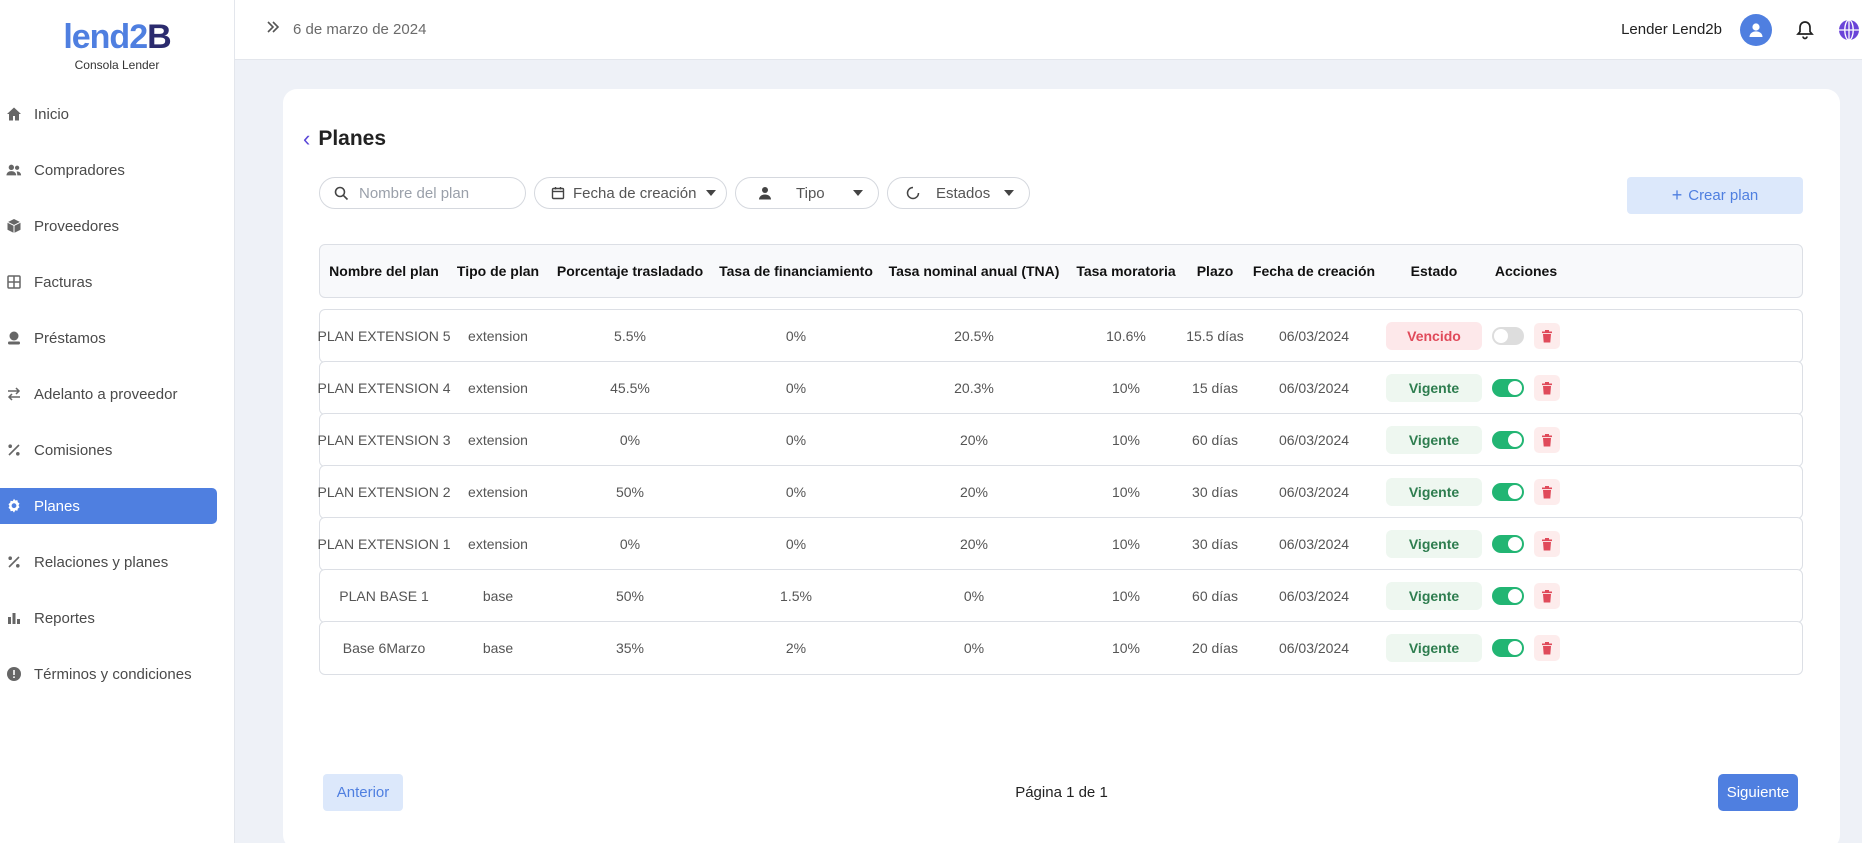 The image size is (1862, 843). What do you see at coordinates (1849, 30) in the screenshot?
I see `language-globe-icon` at bounding box center [1849, 30].